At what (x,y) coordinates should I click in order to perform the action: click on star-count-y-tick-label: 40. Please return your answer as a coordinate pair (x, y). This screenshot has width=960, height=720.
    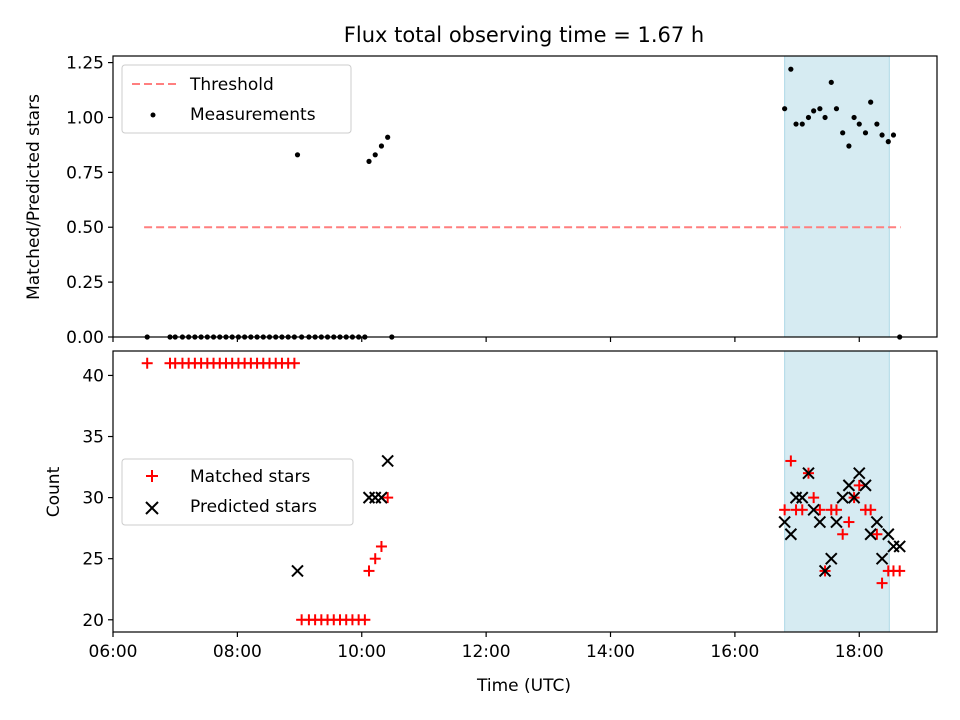
    Looking at the image, I should click on (93, 376).